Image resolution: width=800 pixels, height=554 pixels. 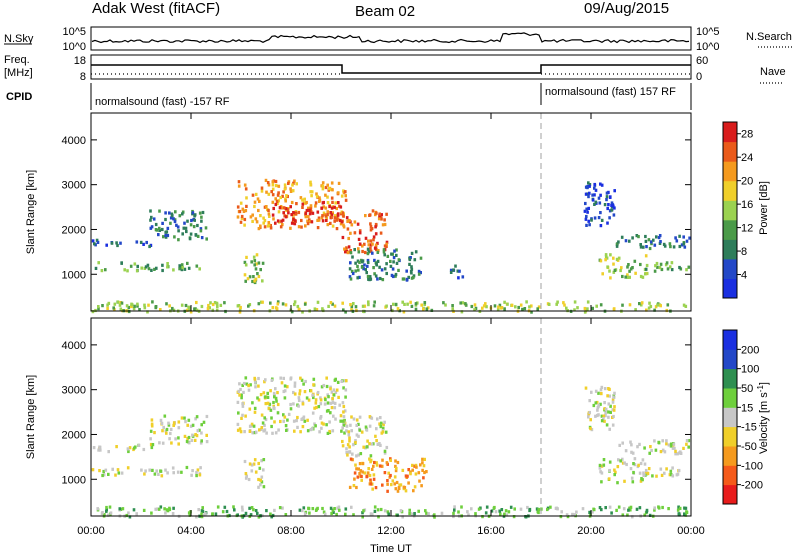 What do you see at coordinates (708, 47) in the screenshot?
I see `noise-right-tick-bottom: 10^0` at bounding box center [708, 47].